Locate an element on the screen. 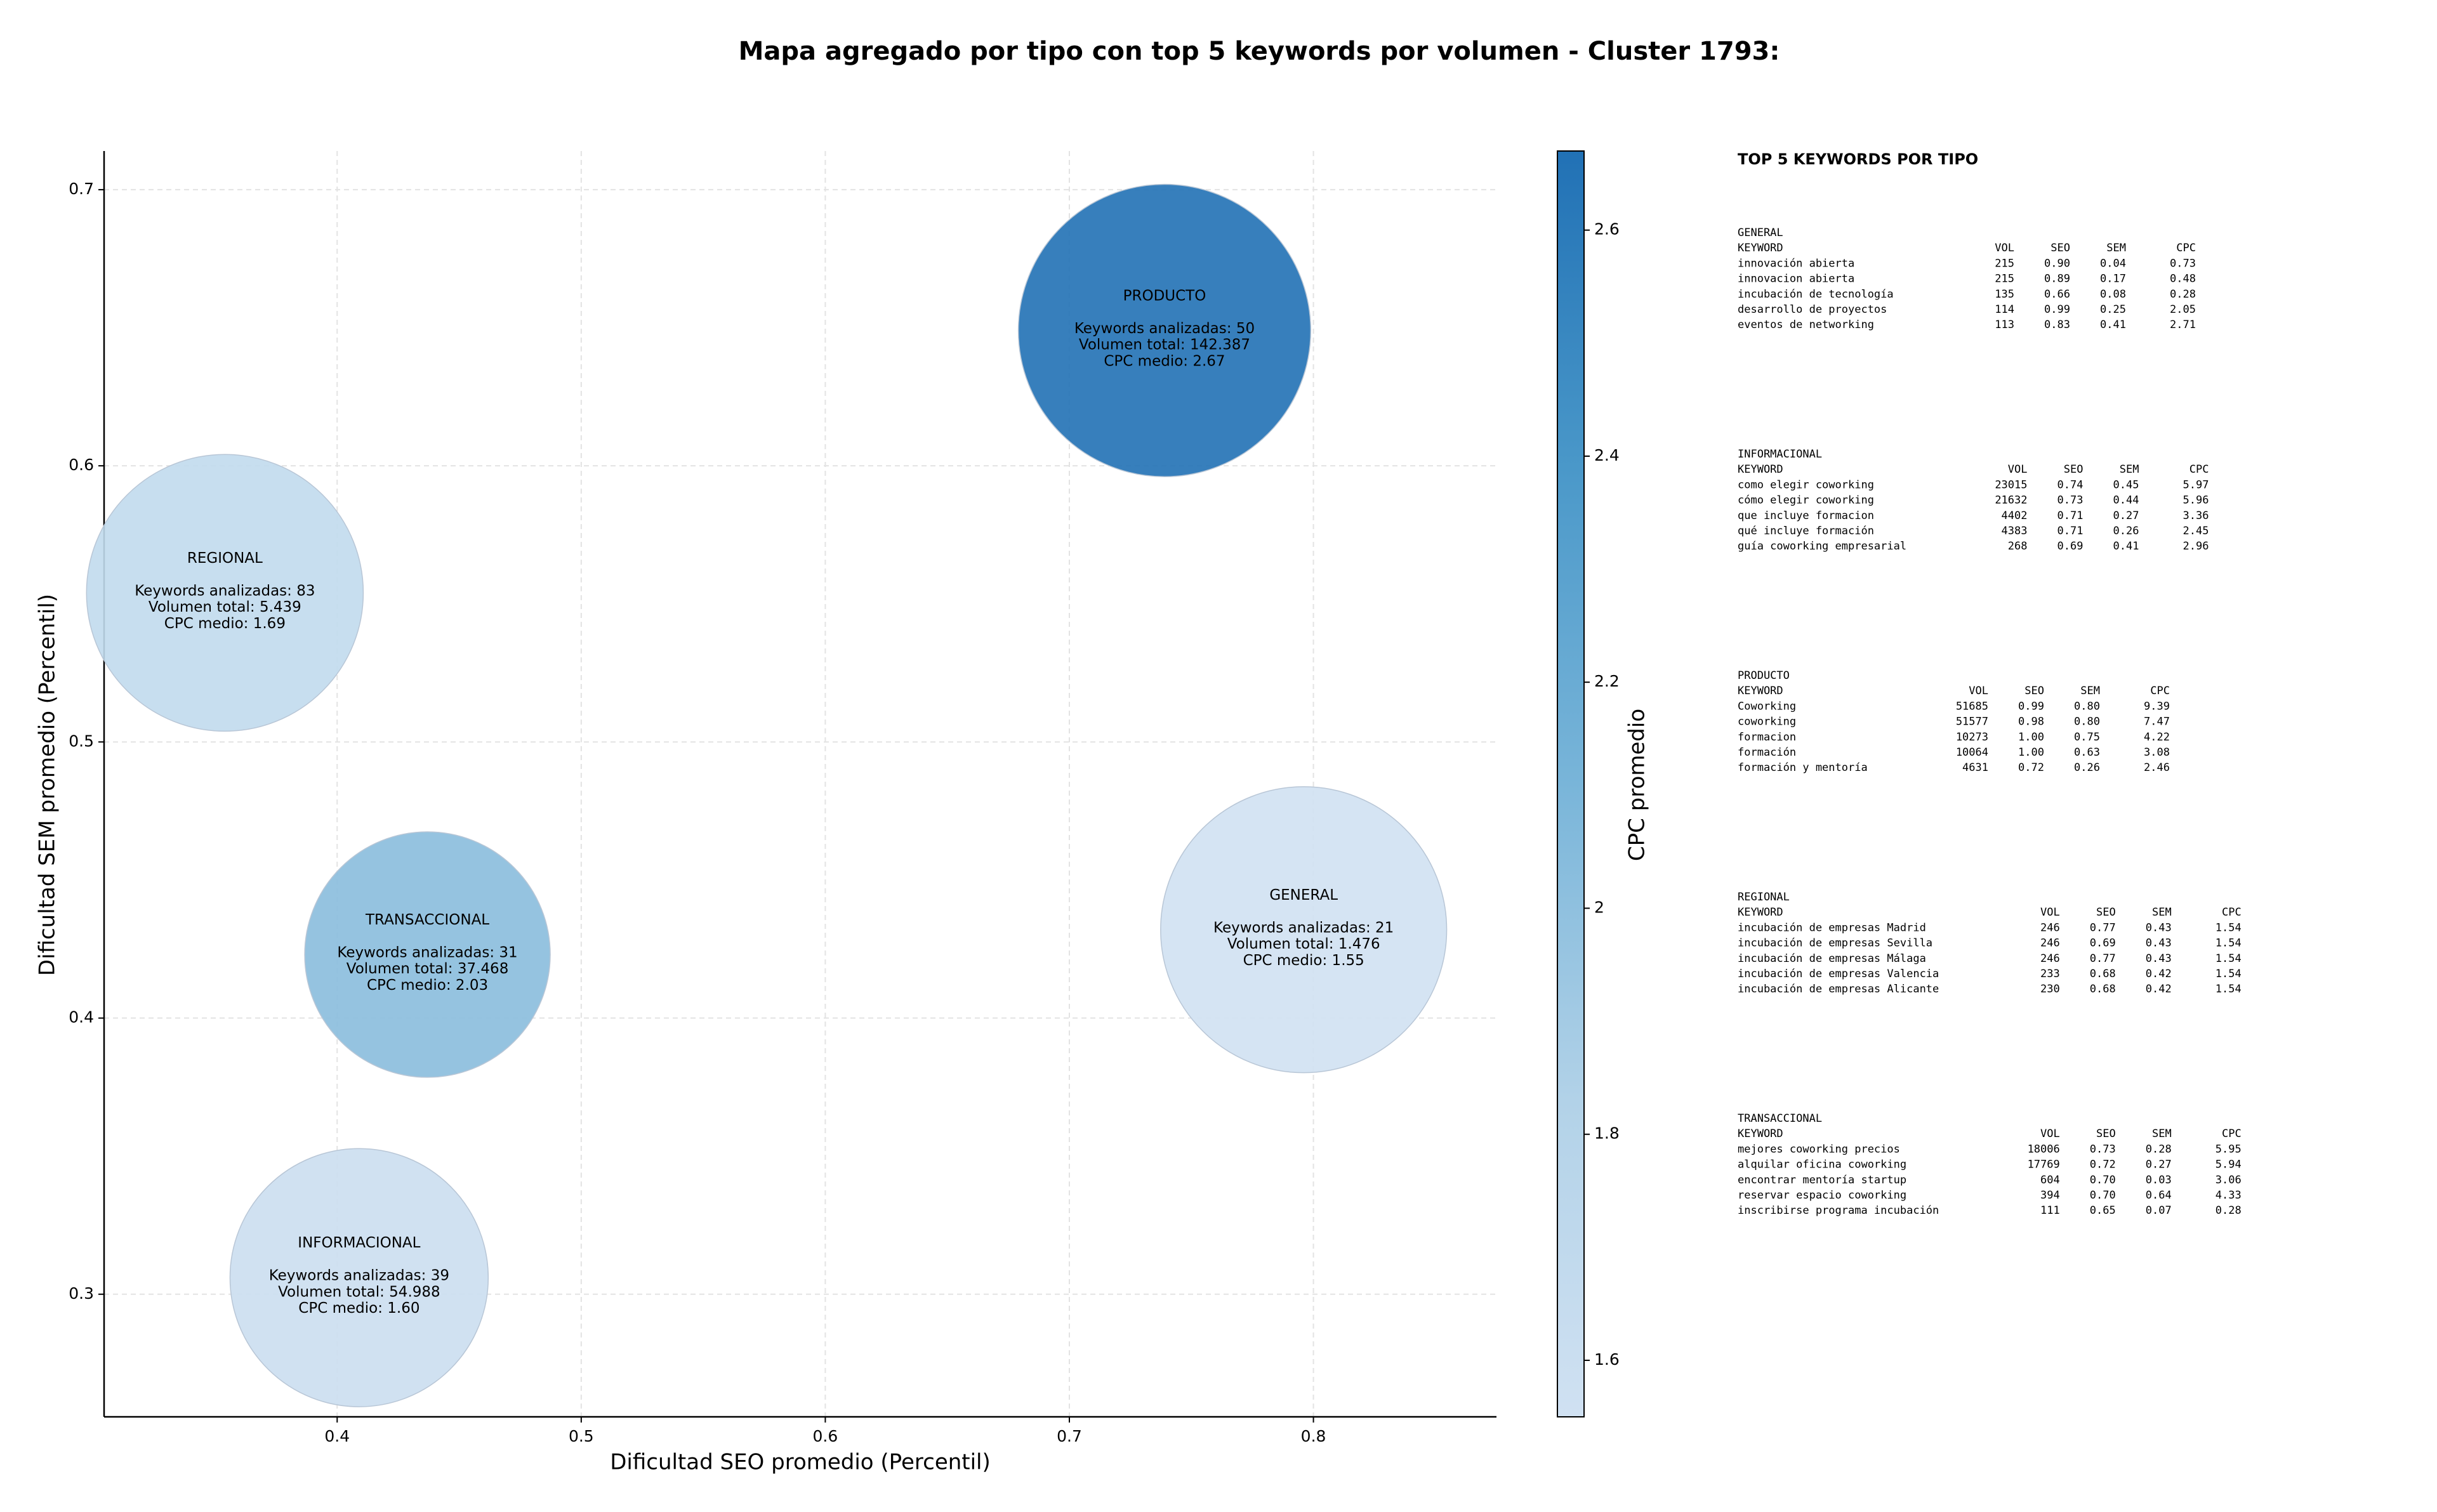 This screenshot has height=1512, width=2437. table-cell: 0.25 is located at coordinates (2113, 310).